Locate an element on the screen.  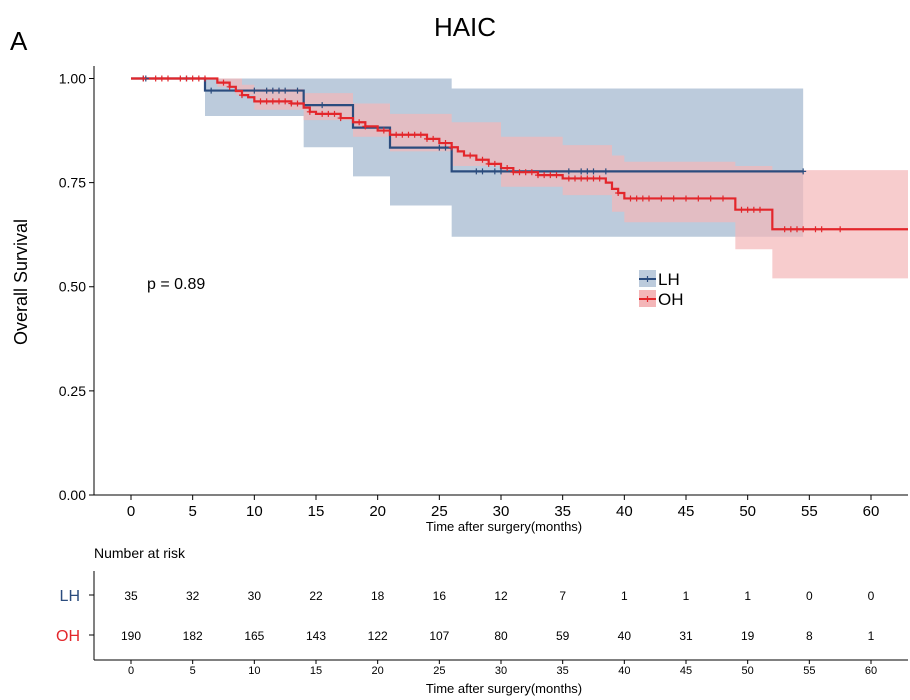
y-tick-label: 0.75 is located at coordinates (72, 183).